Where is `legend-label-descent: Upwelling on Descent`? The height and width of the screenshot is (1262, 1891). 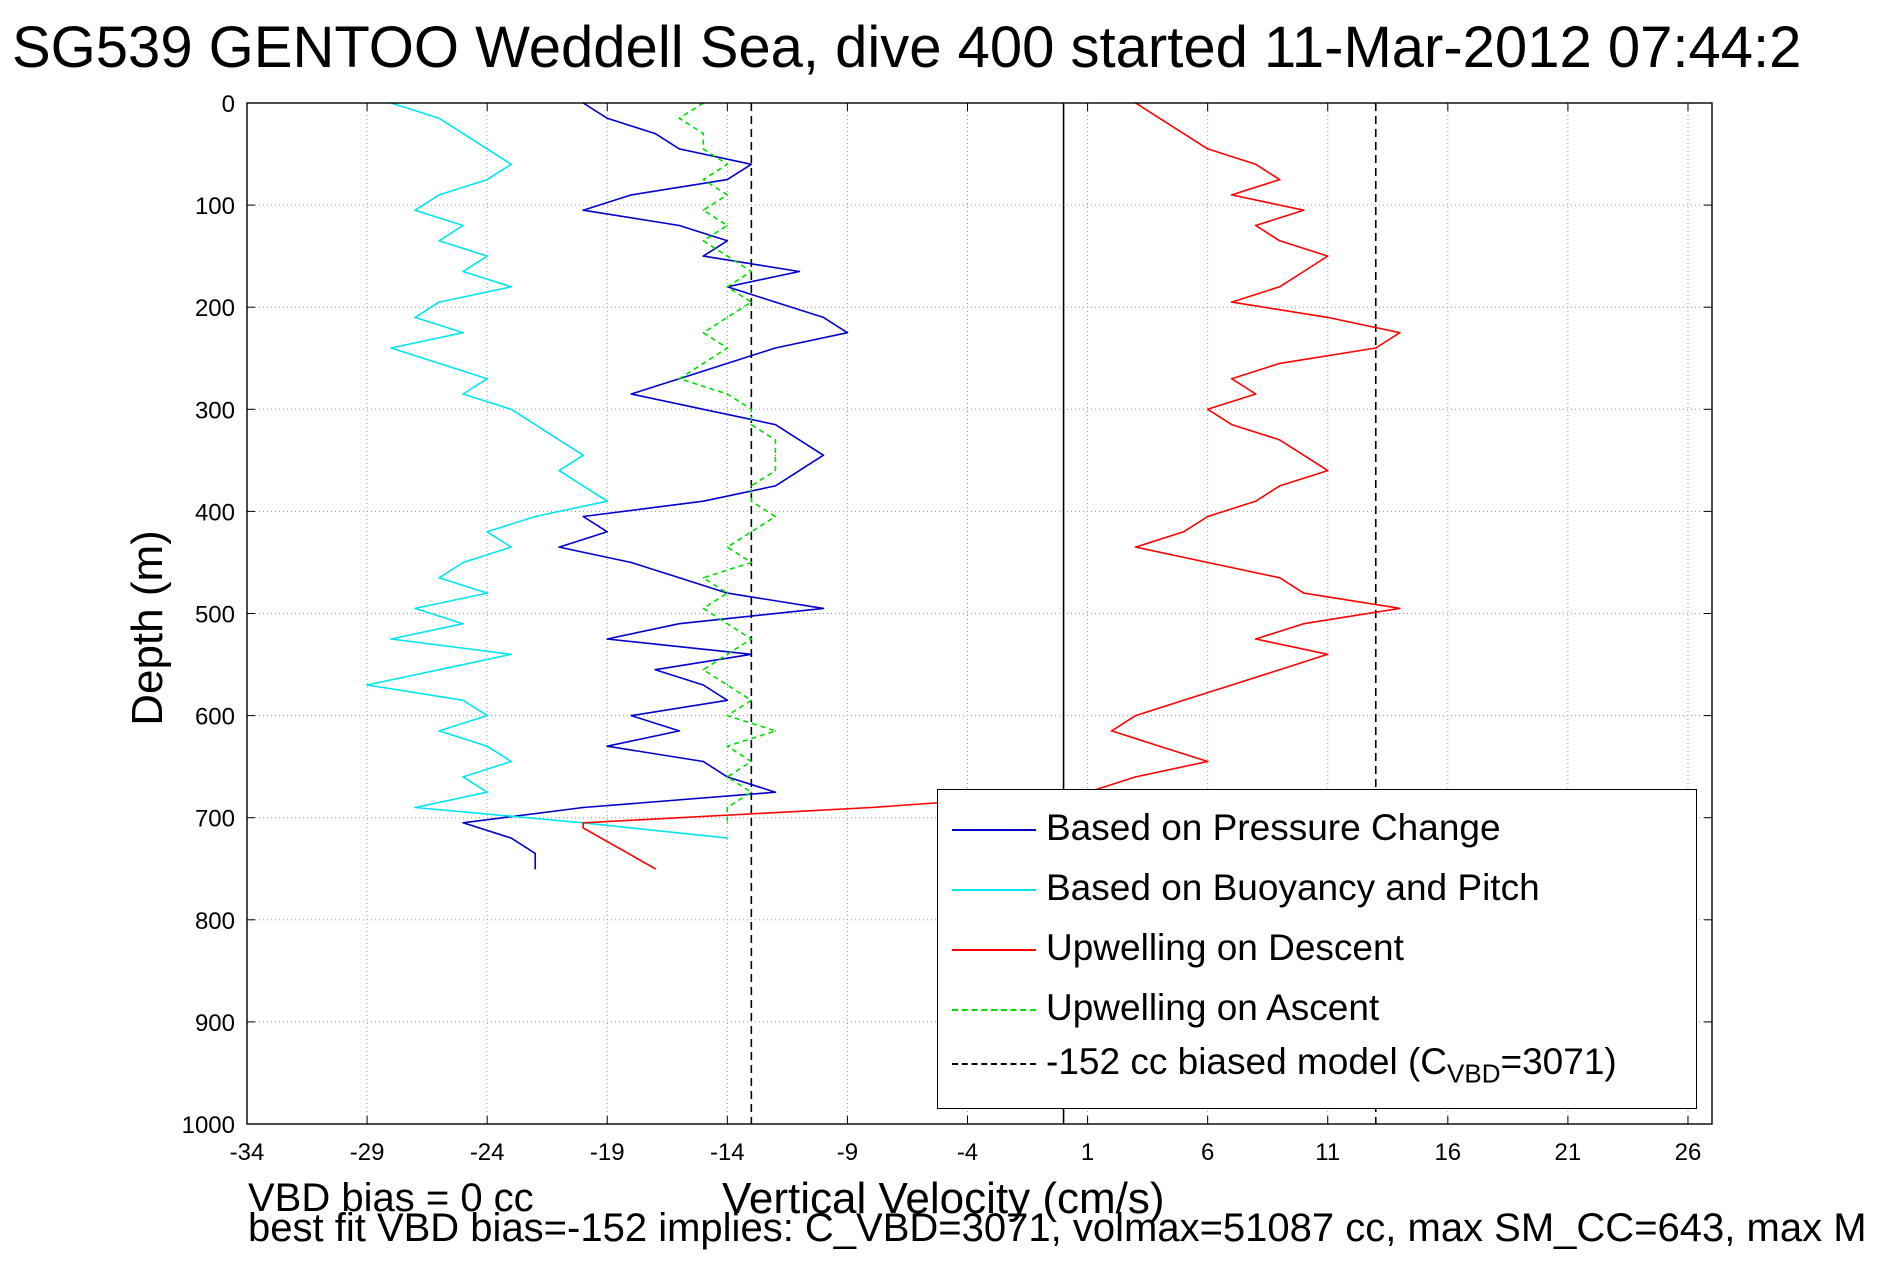
legend-label-descent: Upwelling on Descent is located at coordinates (1225, 947).